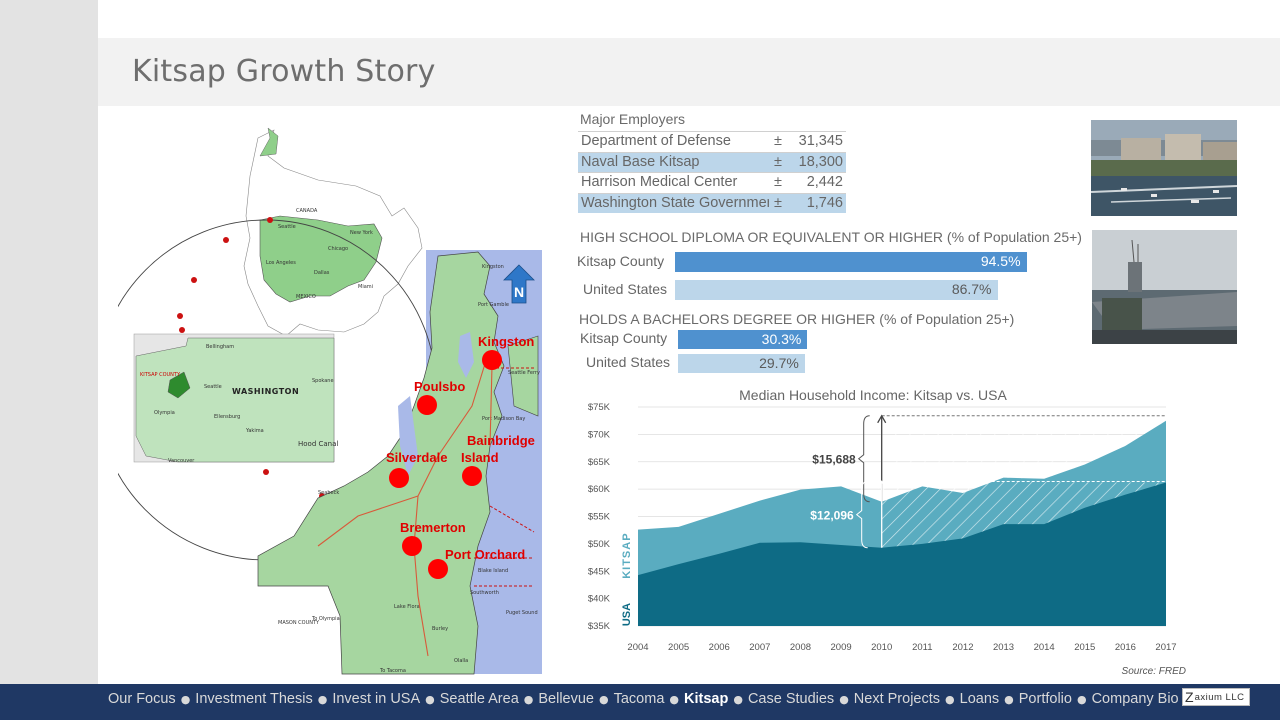  I want to click on map-region-label: Puget Sound, so click(522, 613).